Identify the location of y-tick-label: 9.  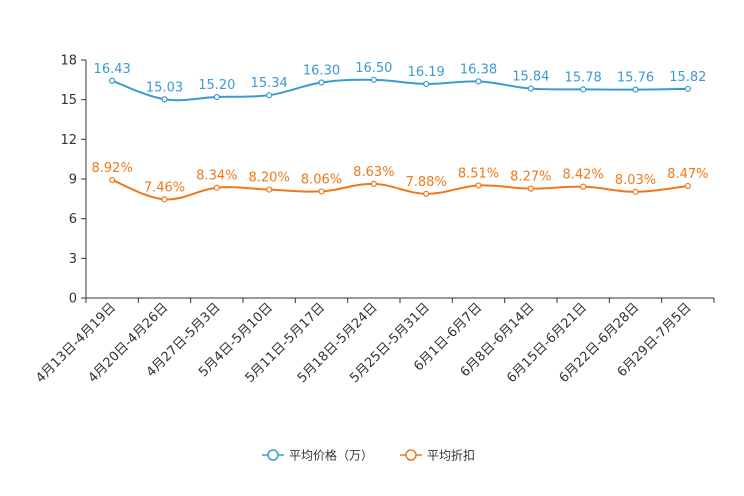
(73, 180).